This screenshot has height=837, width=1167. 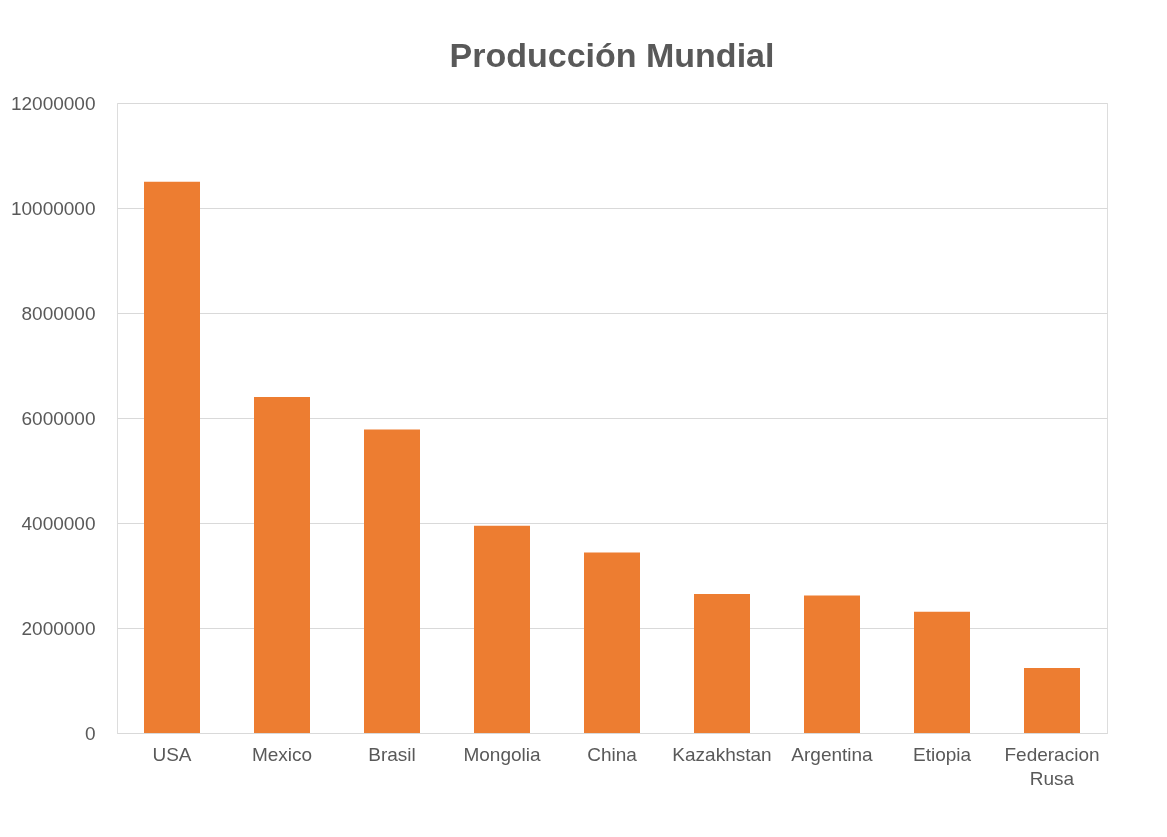 What do you see at coordinates (53, 208) in the screenshot?
I see `y-tick-label: 10000000` at bounding box center [53, 208].